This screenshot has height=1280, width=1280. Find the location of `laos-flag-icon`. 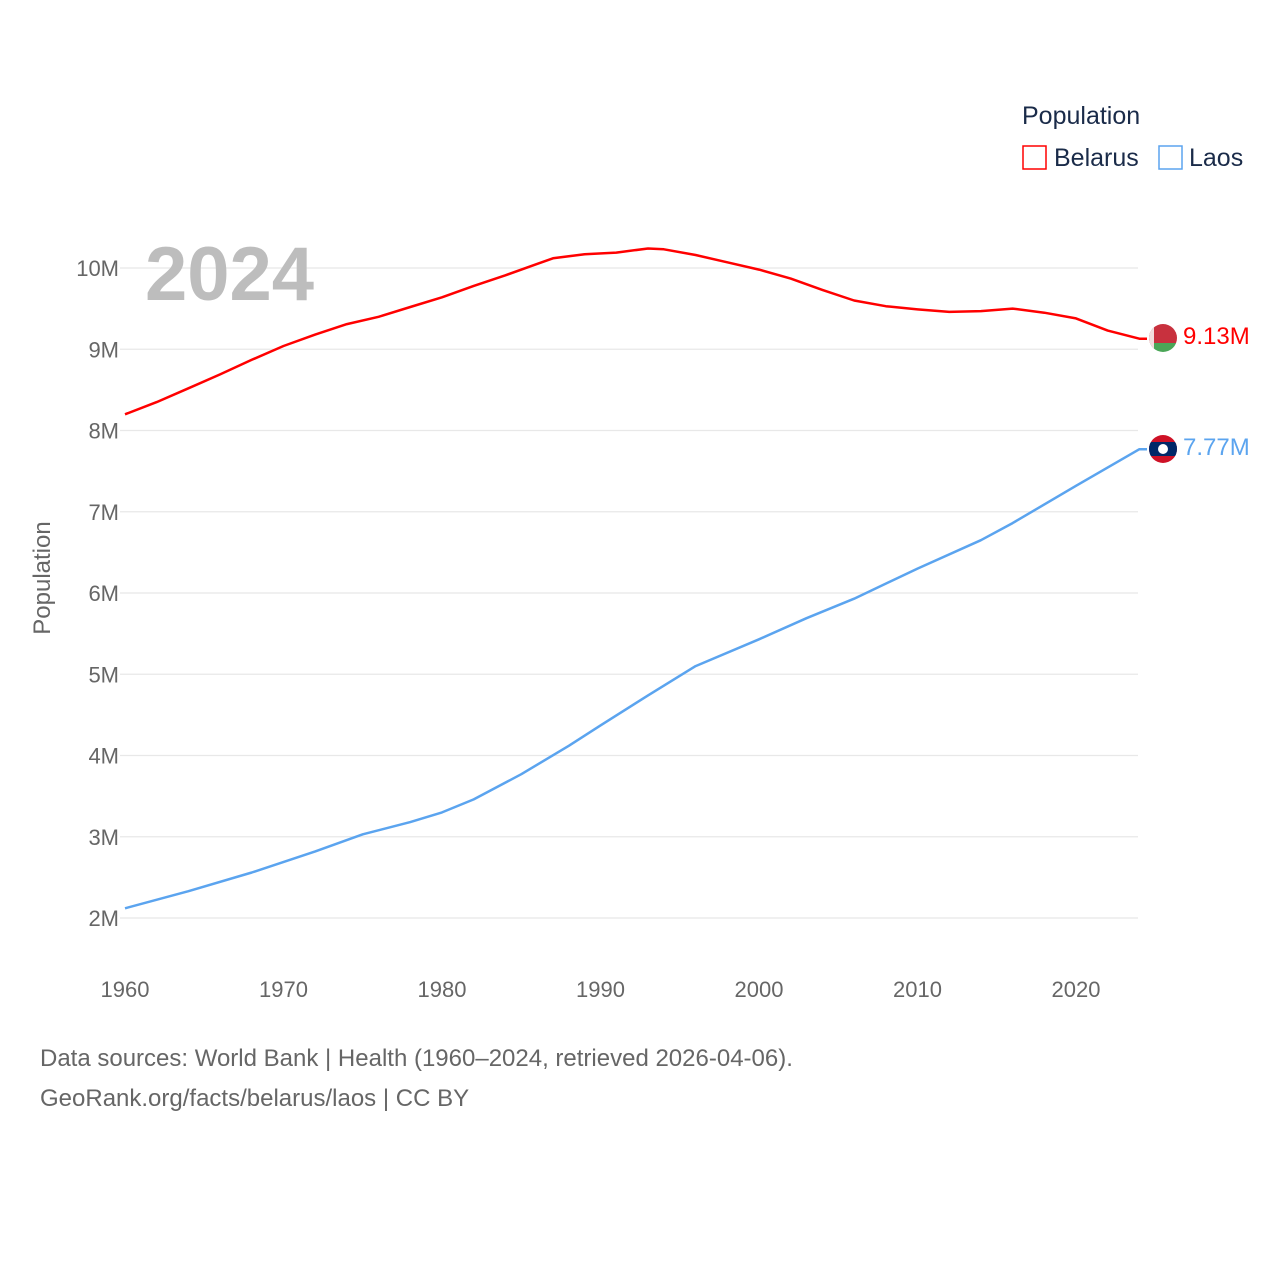

laos-flag-icon is located at coordinates (1163, 449).